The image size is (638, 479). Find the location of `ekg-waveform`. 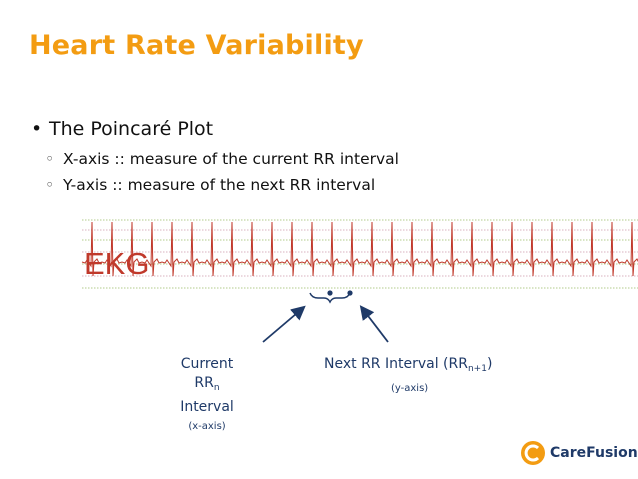

ekg-waveform is located at coordinates (359, 249).